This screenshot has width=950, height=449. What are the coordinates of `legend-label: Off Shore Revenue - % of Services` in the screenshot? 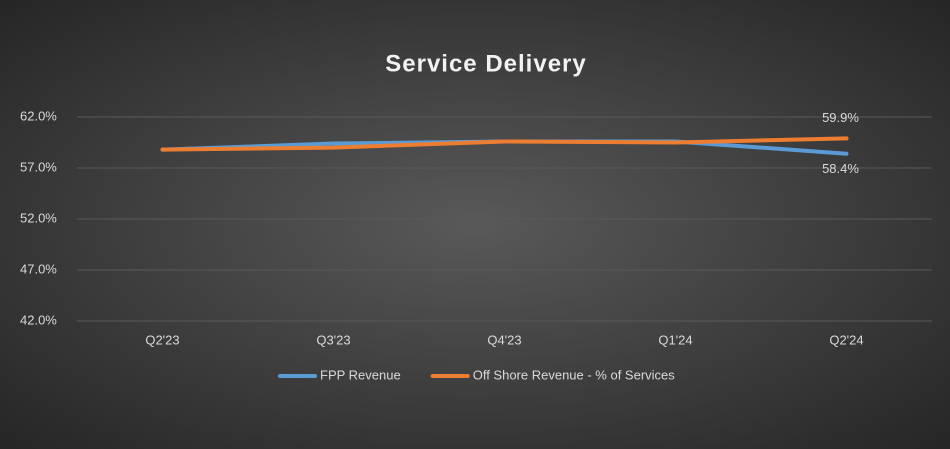 It's located at (574, 374).